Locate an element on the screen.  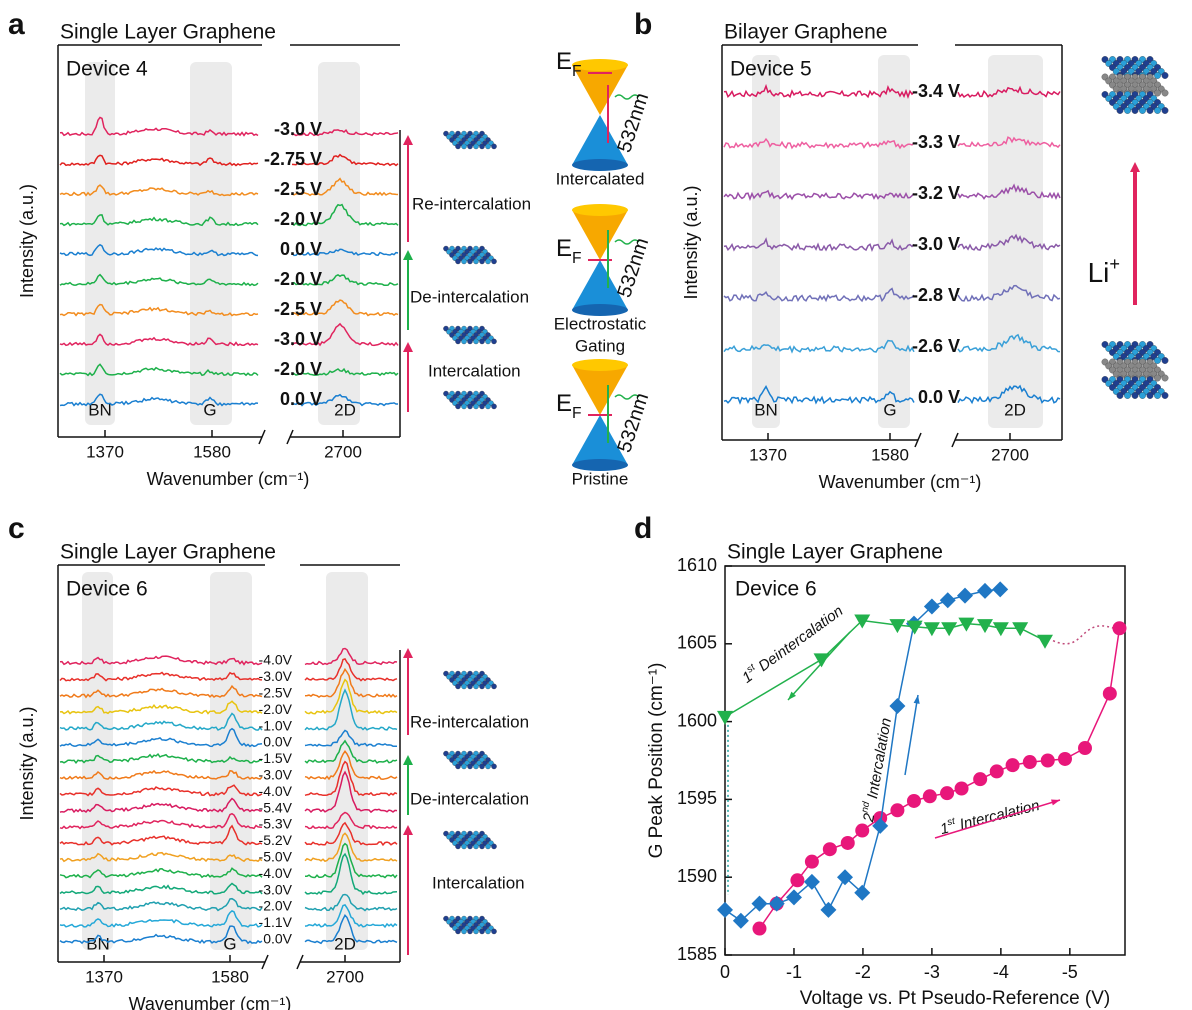
trace-label: 0.0 V is located at coordinates (939, 397).